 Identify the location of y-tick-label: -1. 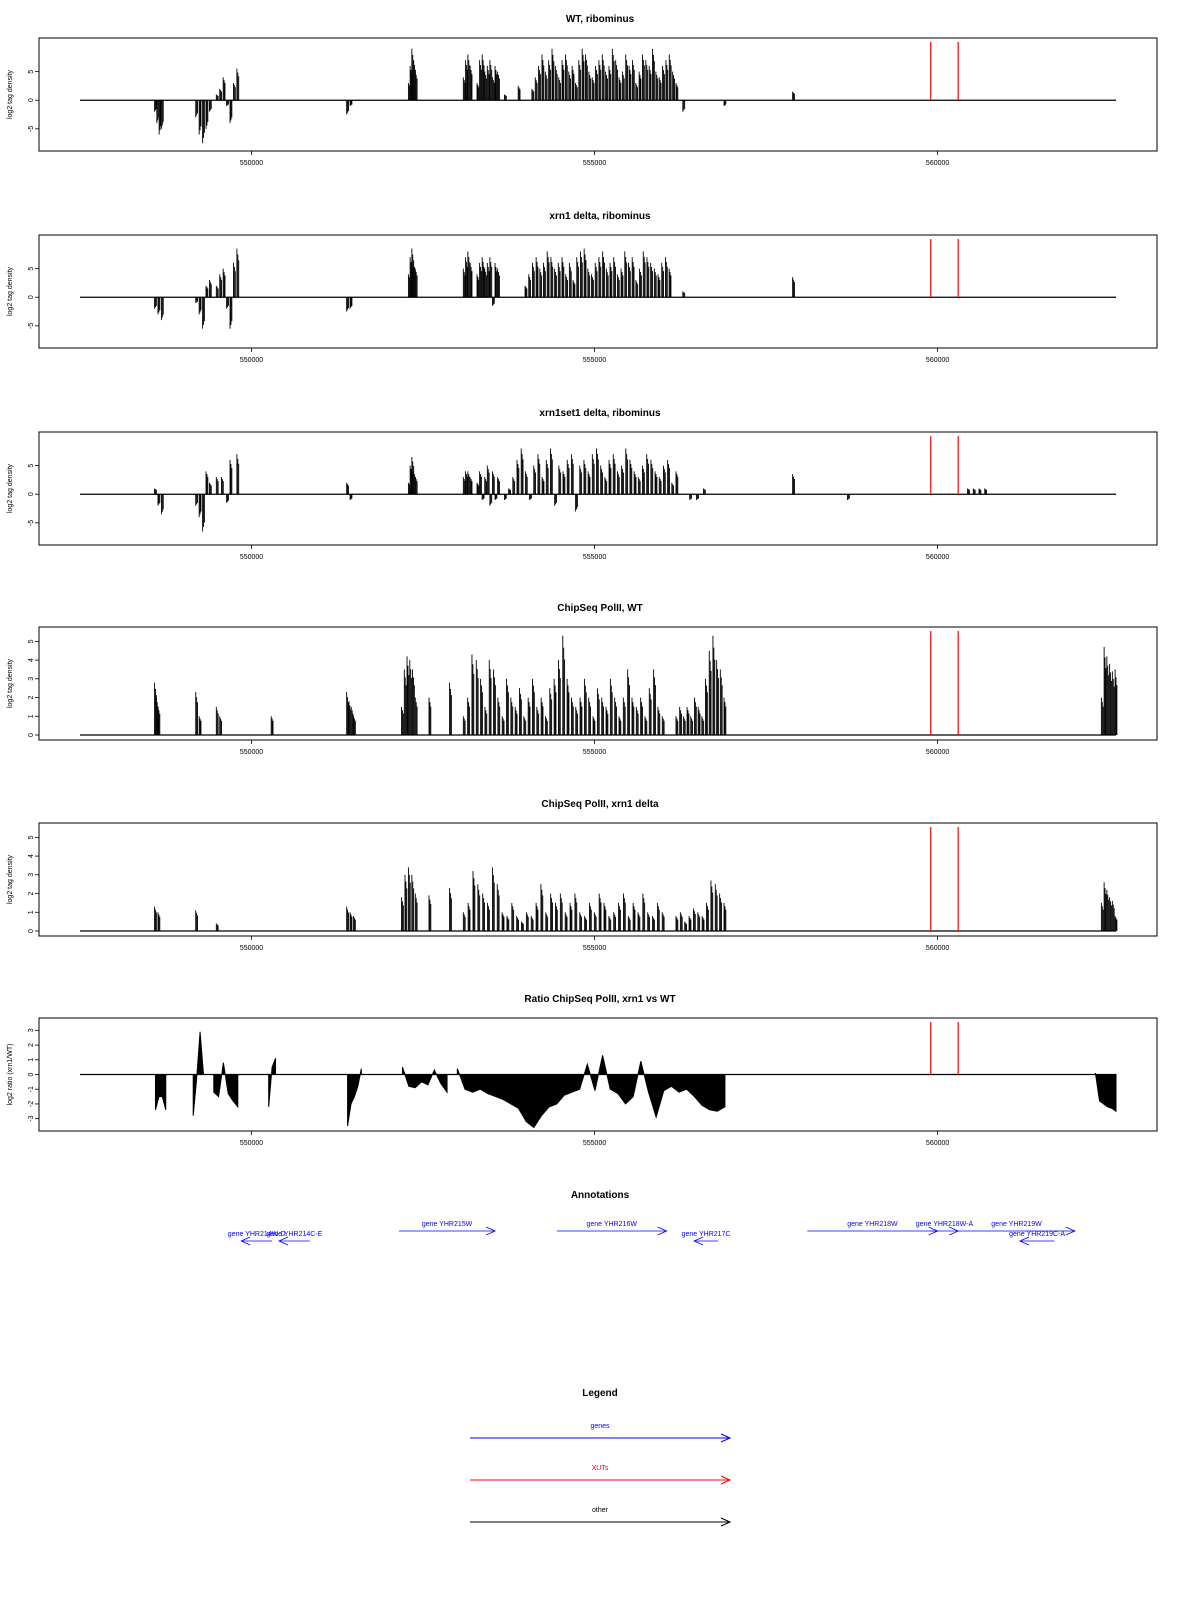
(31, 1089).